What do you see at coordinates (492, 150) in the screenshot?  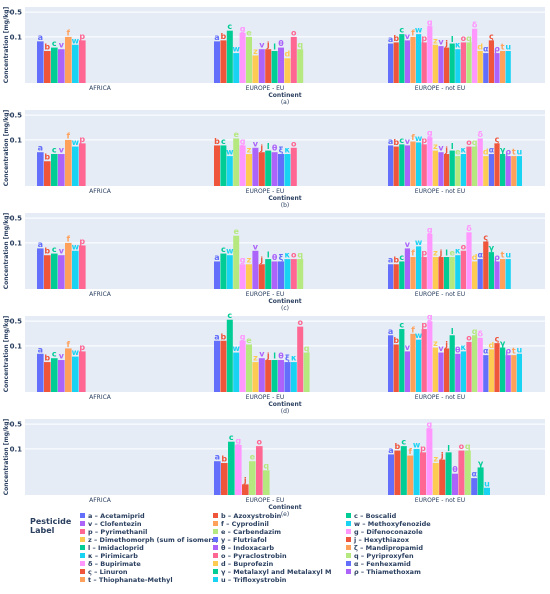 I see `bar-label: α` at bounding box center [492, 150].